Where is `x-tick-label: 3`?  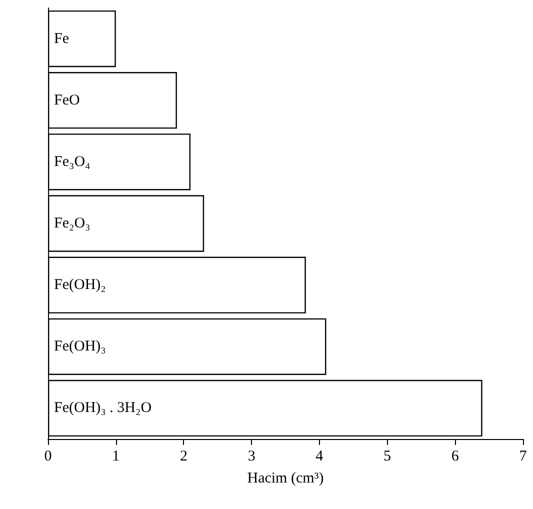
x-tick-label: 3 is located at coordinates (252, 456).